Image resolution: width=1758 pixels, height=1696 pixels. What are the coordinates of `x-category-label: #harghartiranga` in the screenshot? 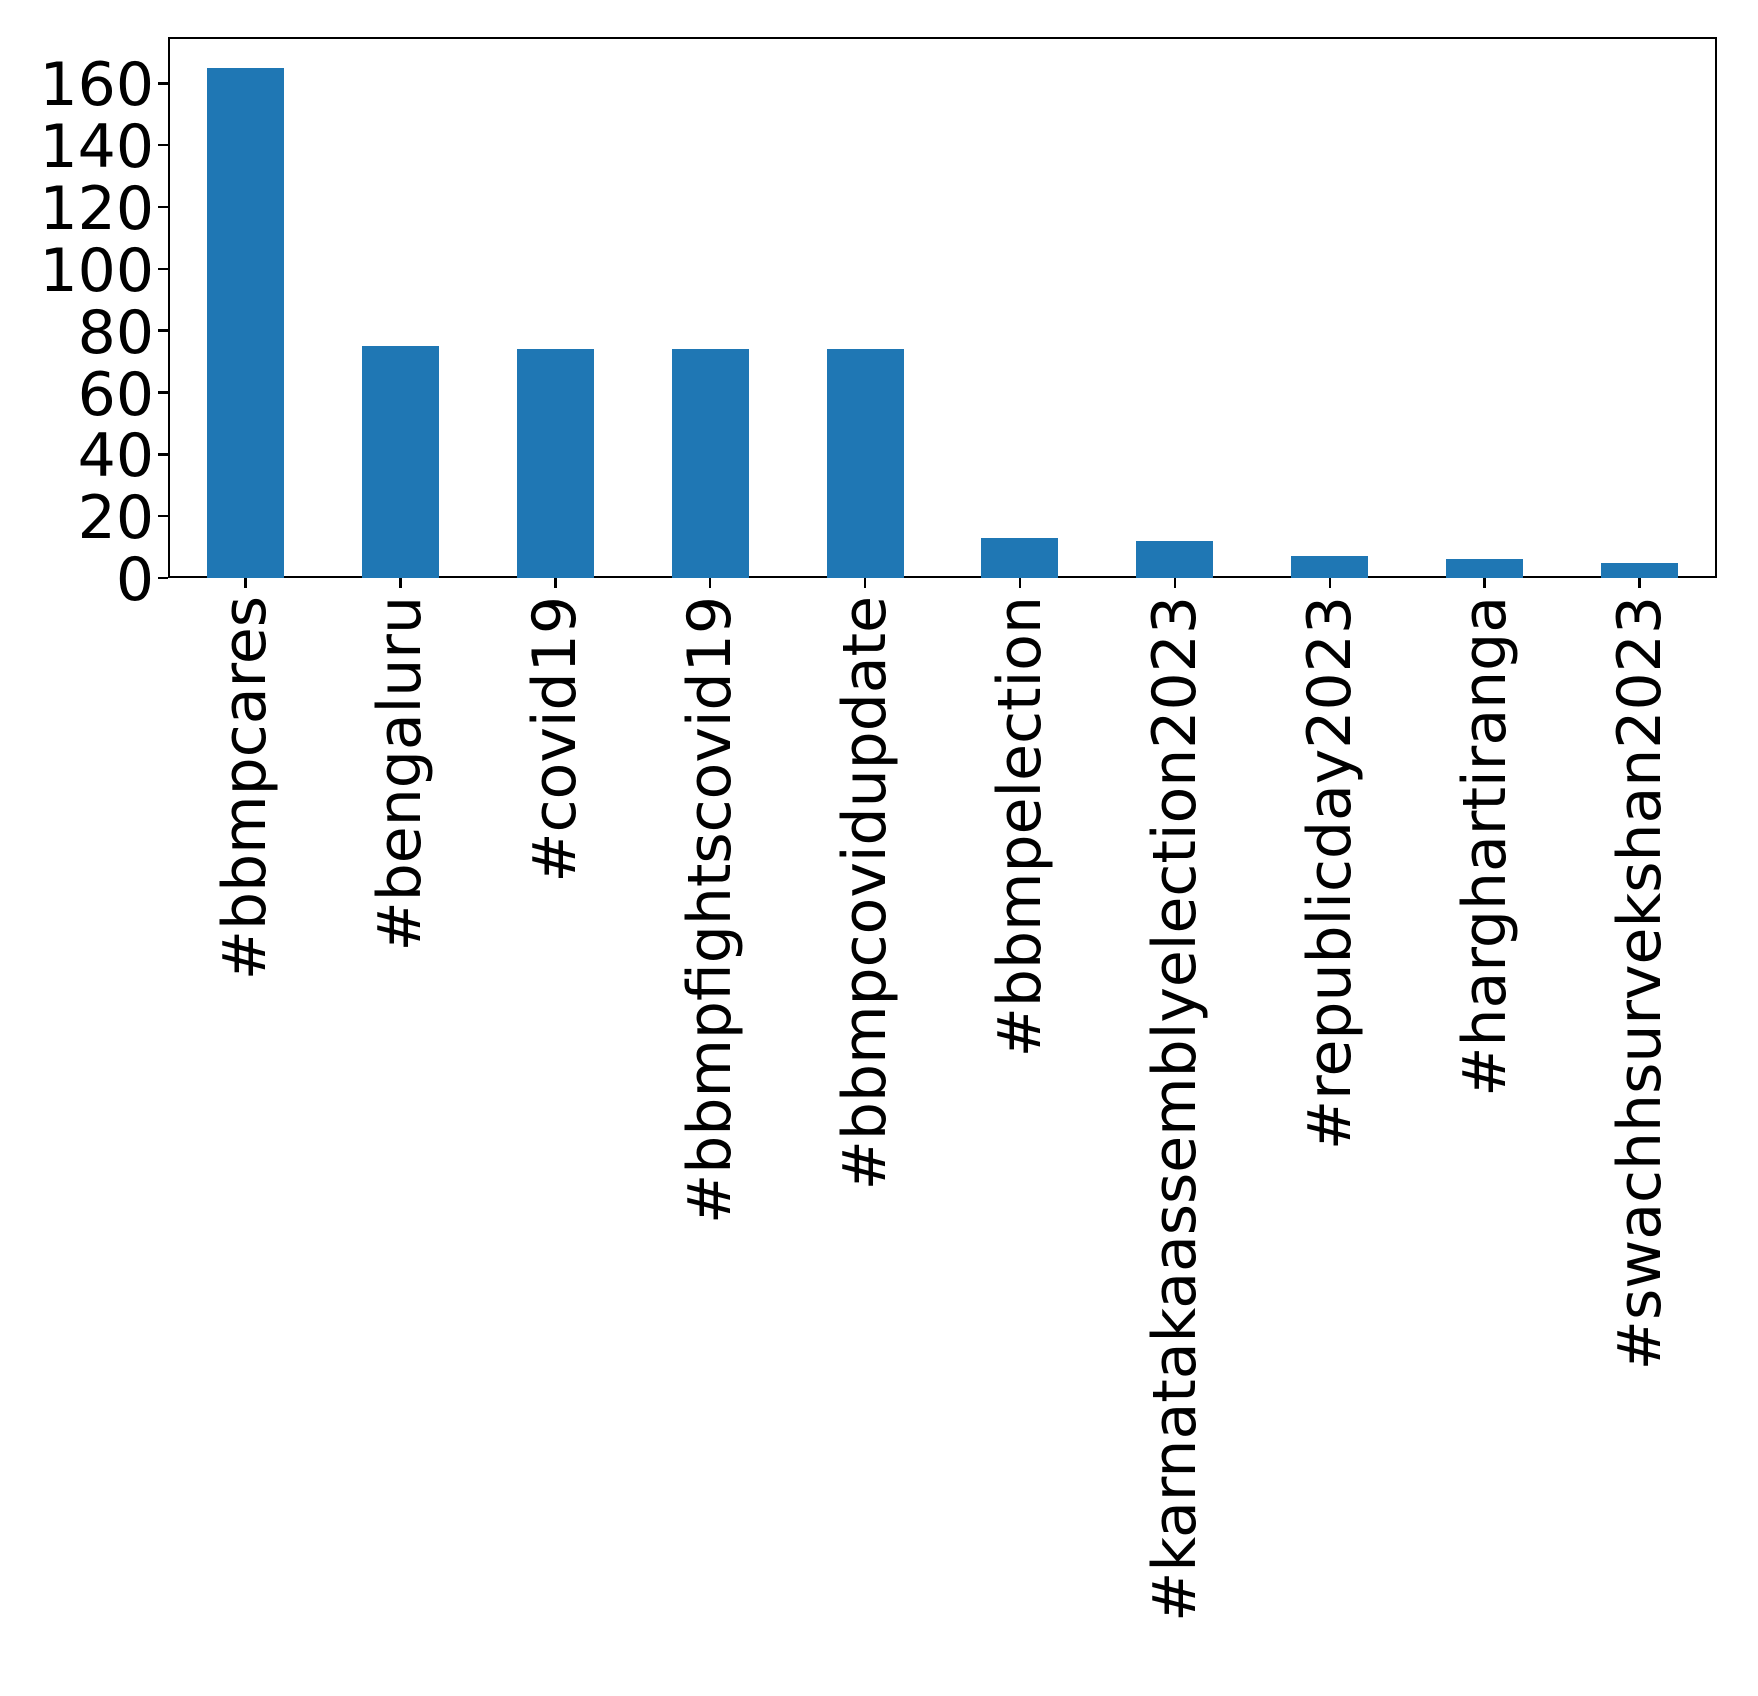 It's located at (1484, 846).